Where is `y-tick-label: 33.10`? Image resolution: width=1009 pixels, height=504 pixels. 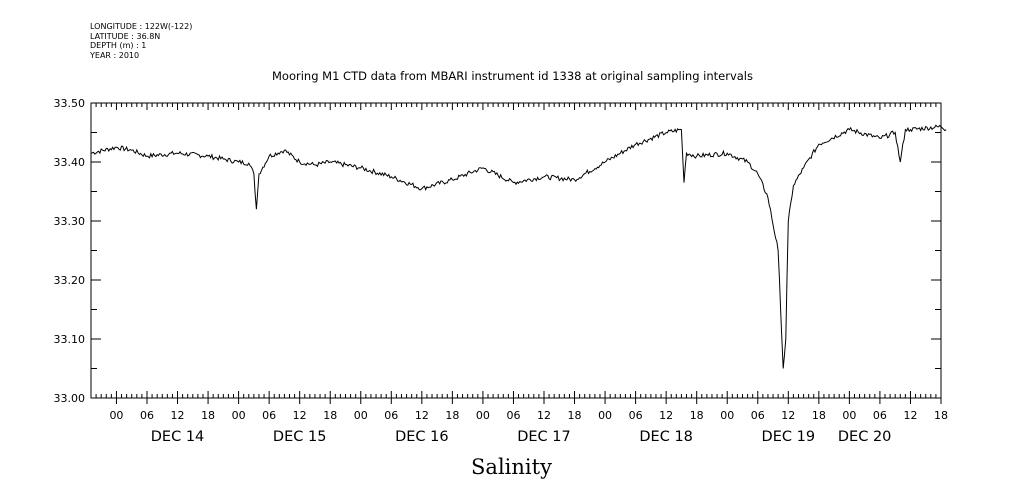 y-tick-label: 33.10 is located at coordinates (70, 339).